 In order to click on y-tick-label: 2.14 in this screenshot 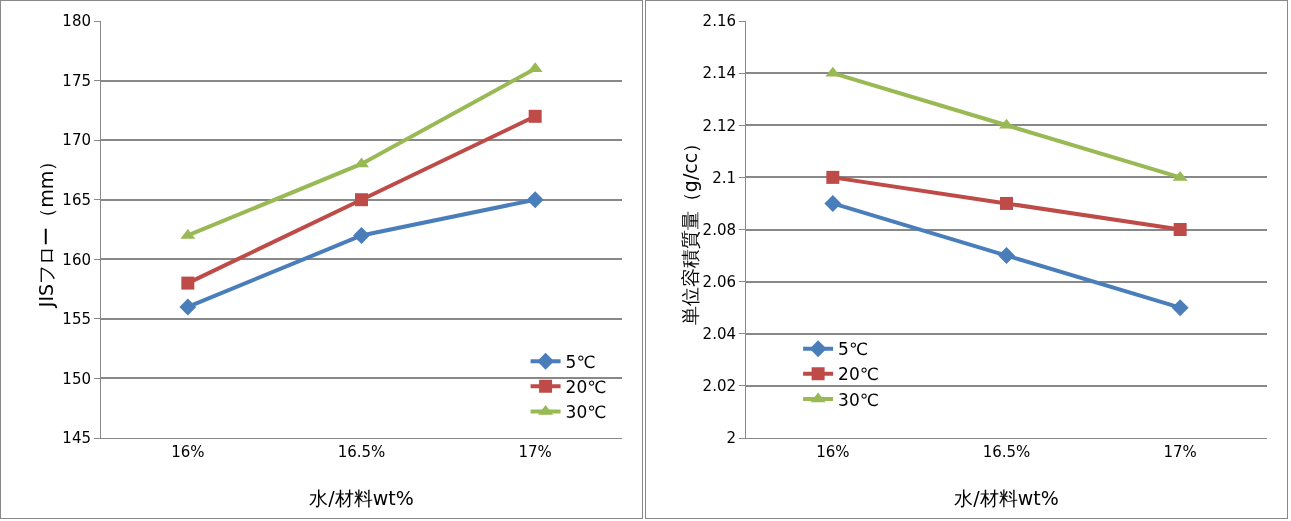, I will do `click(719, 73)`.